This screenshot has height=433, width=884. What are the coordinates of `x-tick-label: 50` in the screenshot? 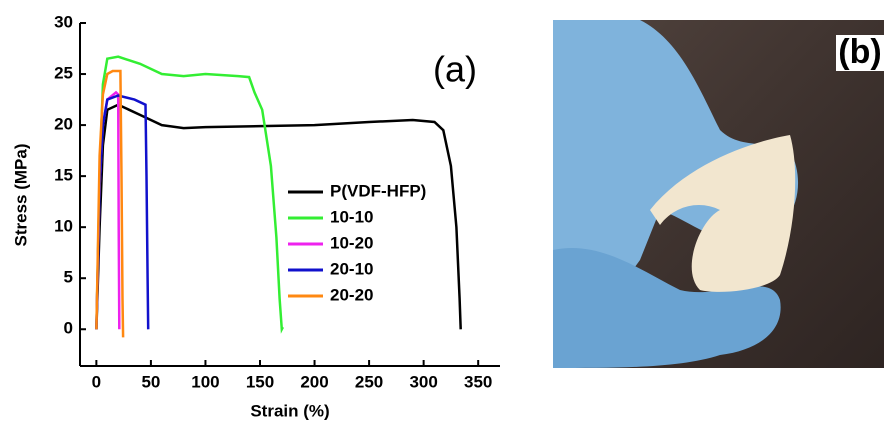 It's located at (150, 381).